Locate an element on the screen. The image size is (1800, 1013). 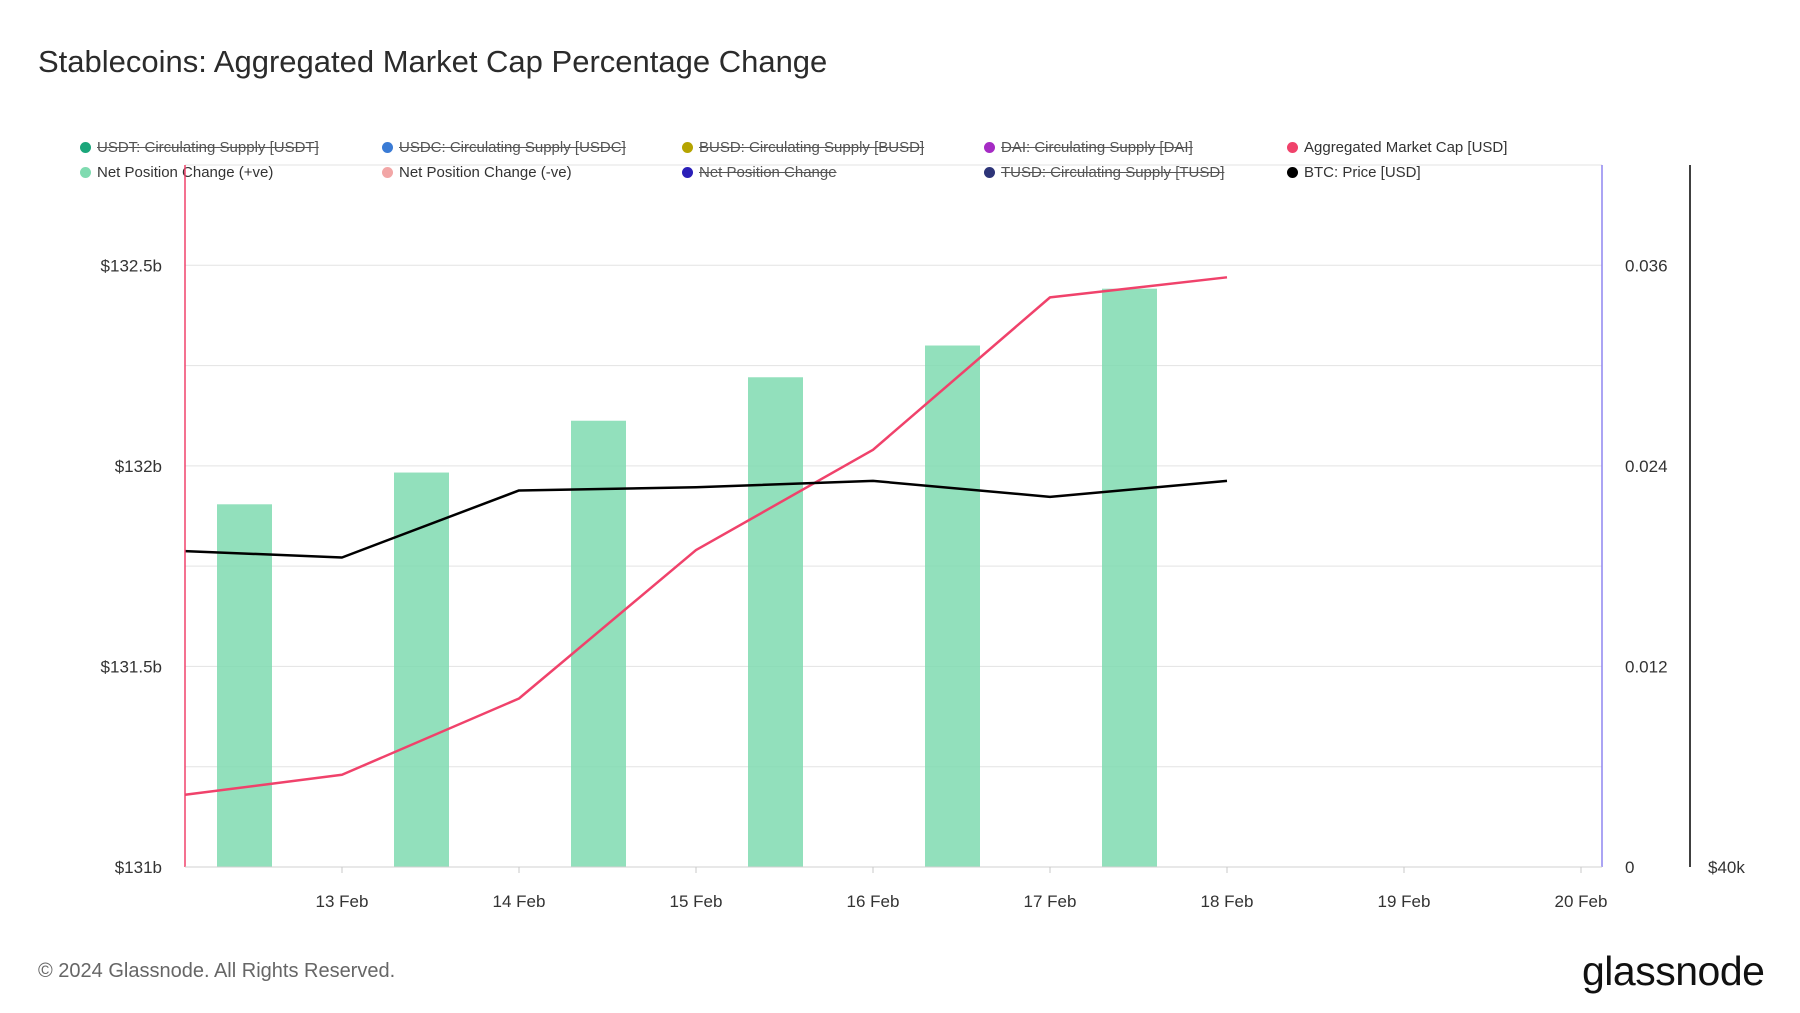
left-axis-tick-label: $132.5b is located at coordinates (131, 265).